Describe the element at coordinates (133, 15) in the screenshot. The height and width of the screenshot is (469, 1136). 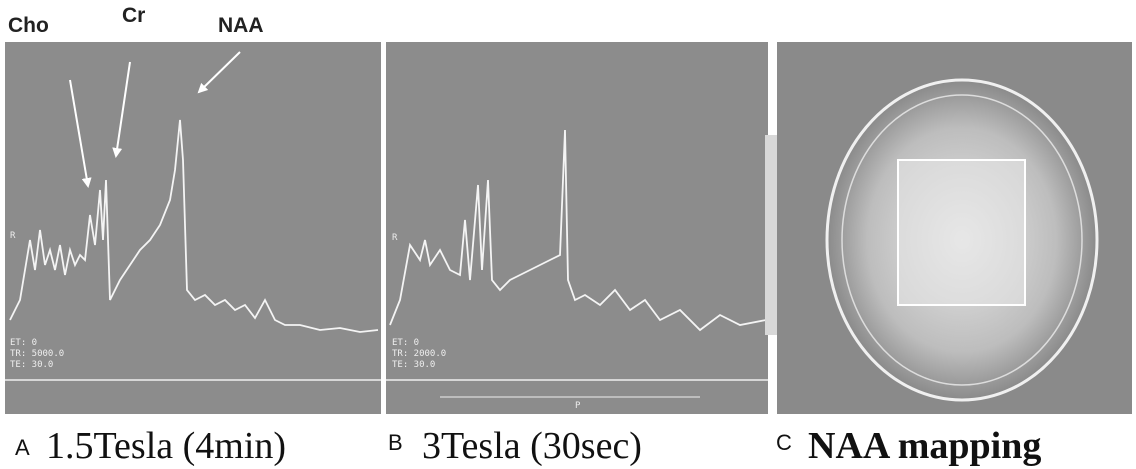
I see `peak-label: Cr` at that location.